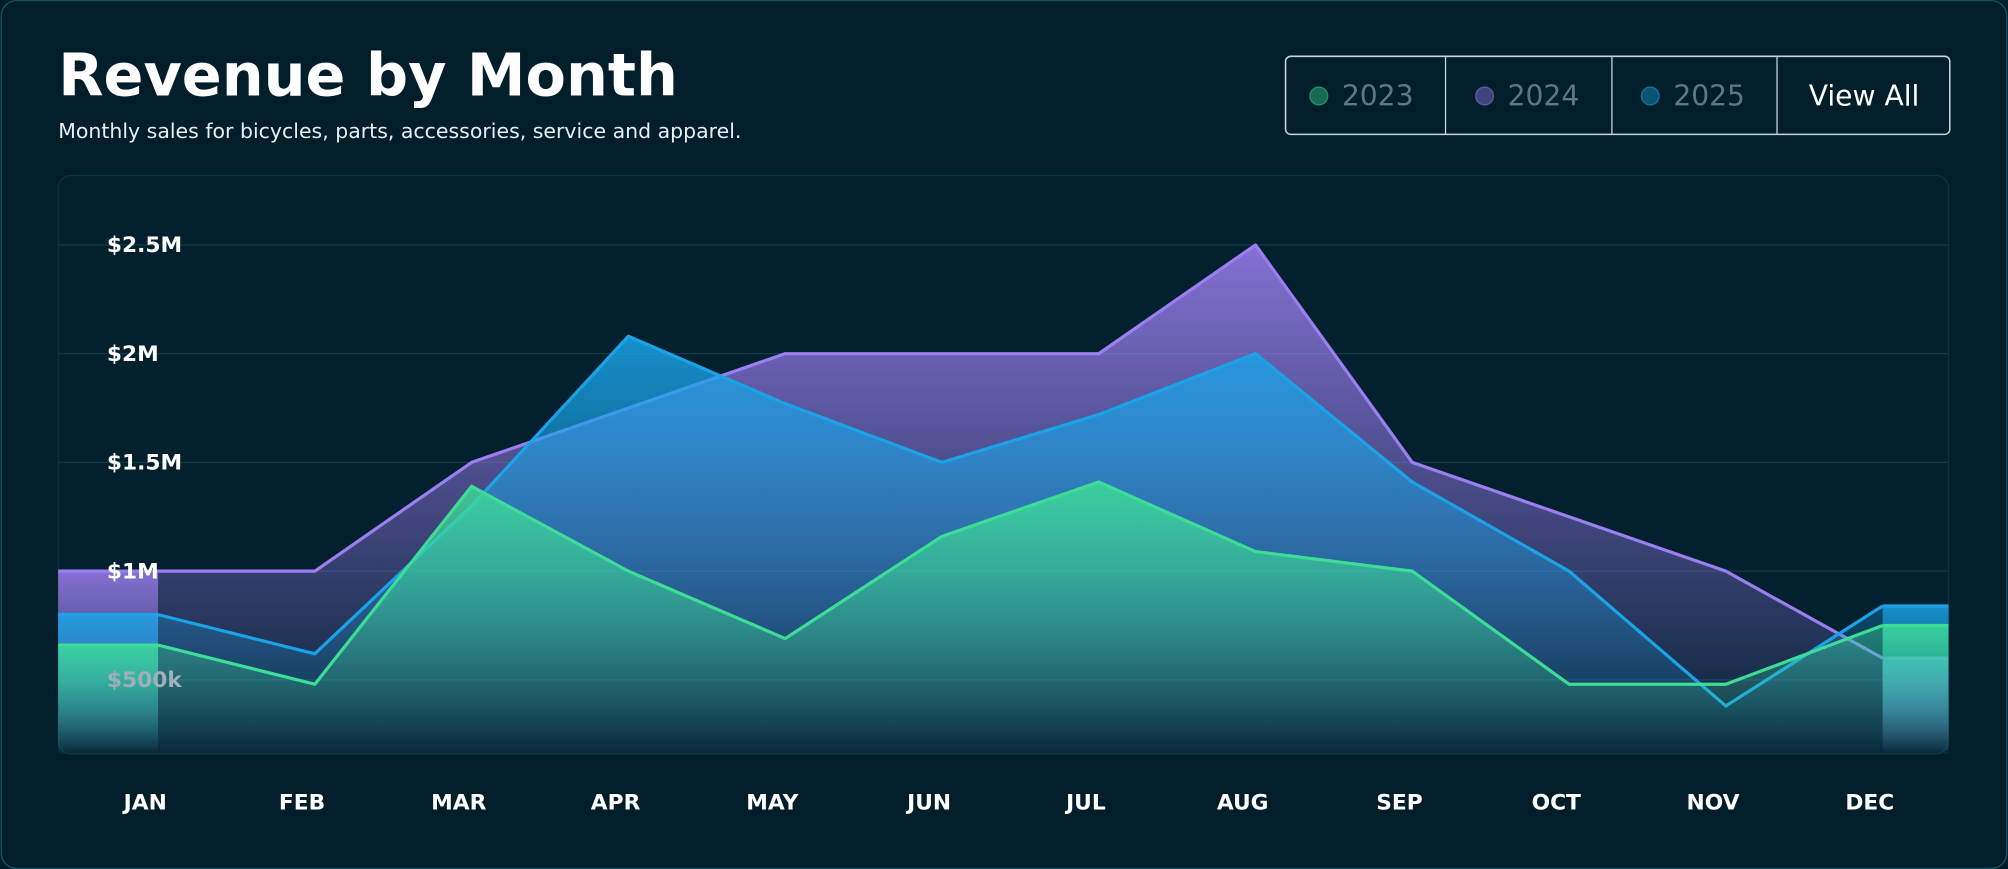  I want to click on x-tick-label: DEC, so click(1869, 803).